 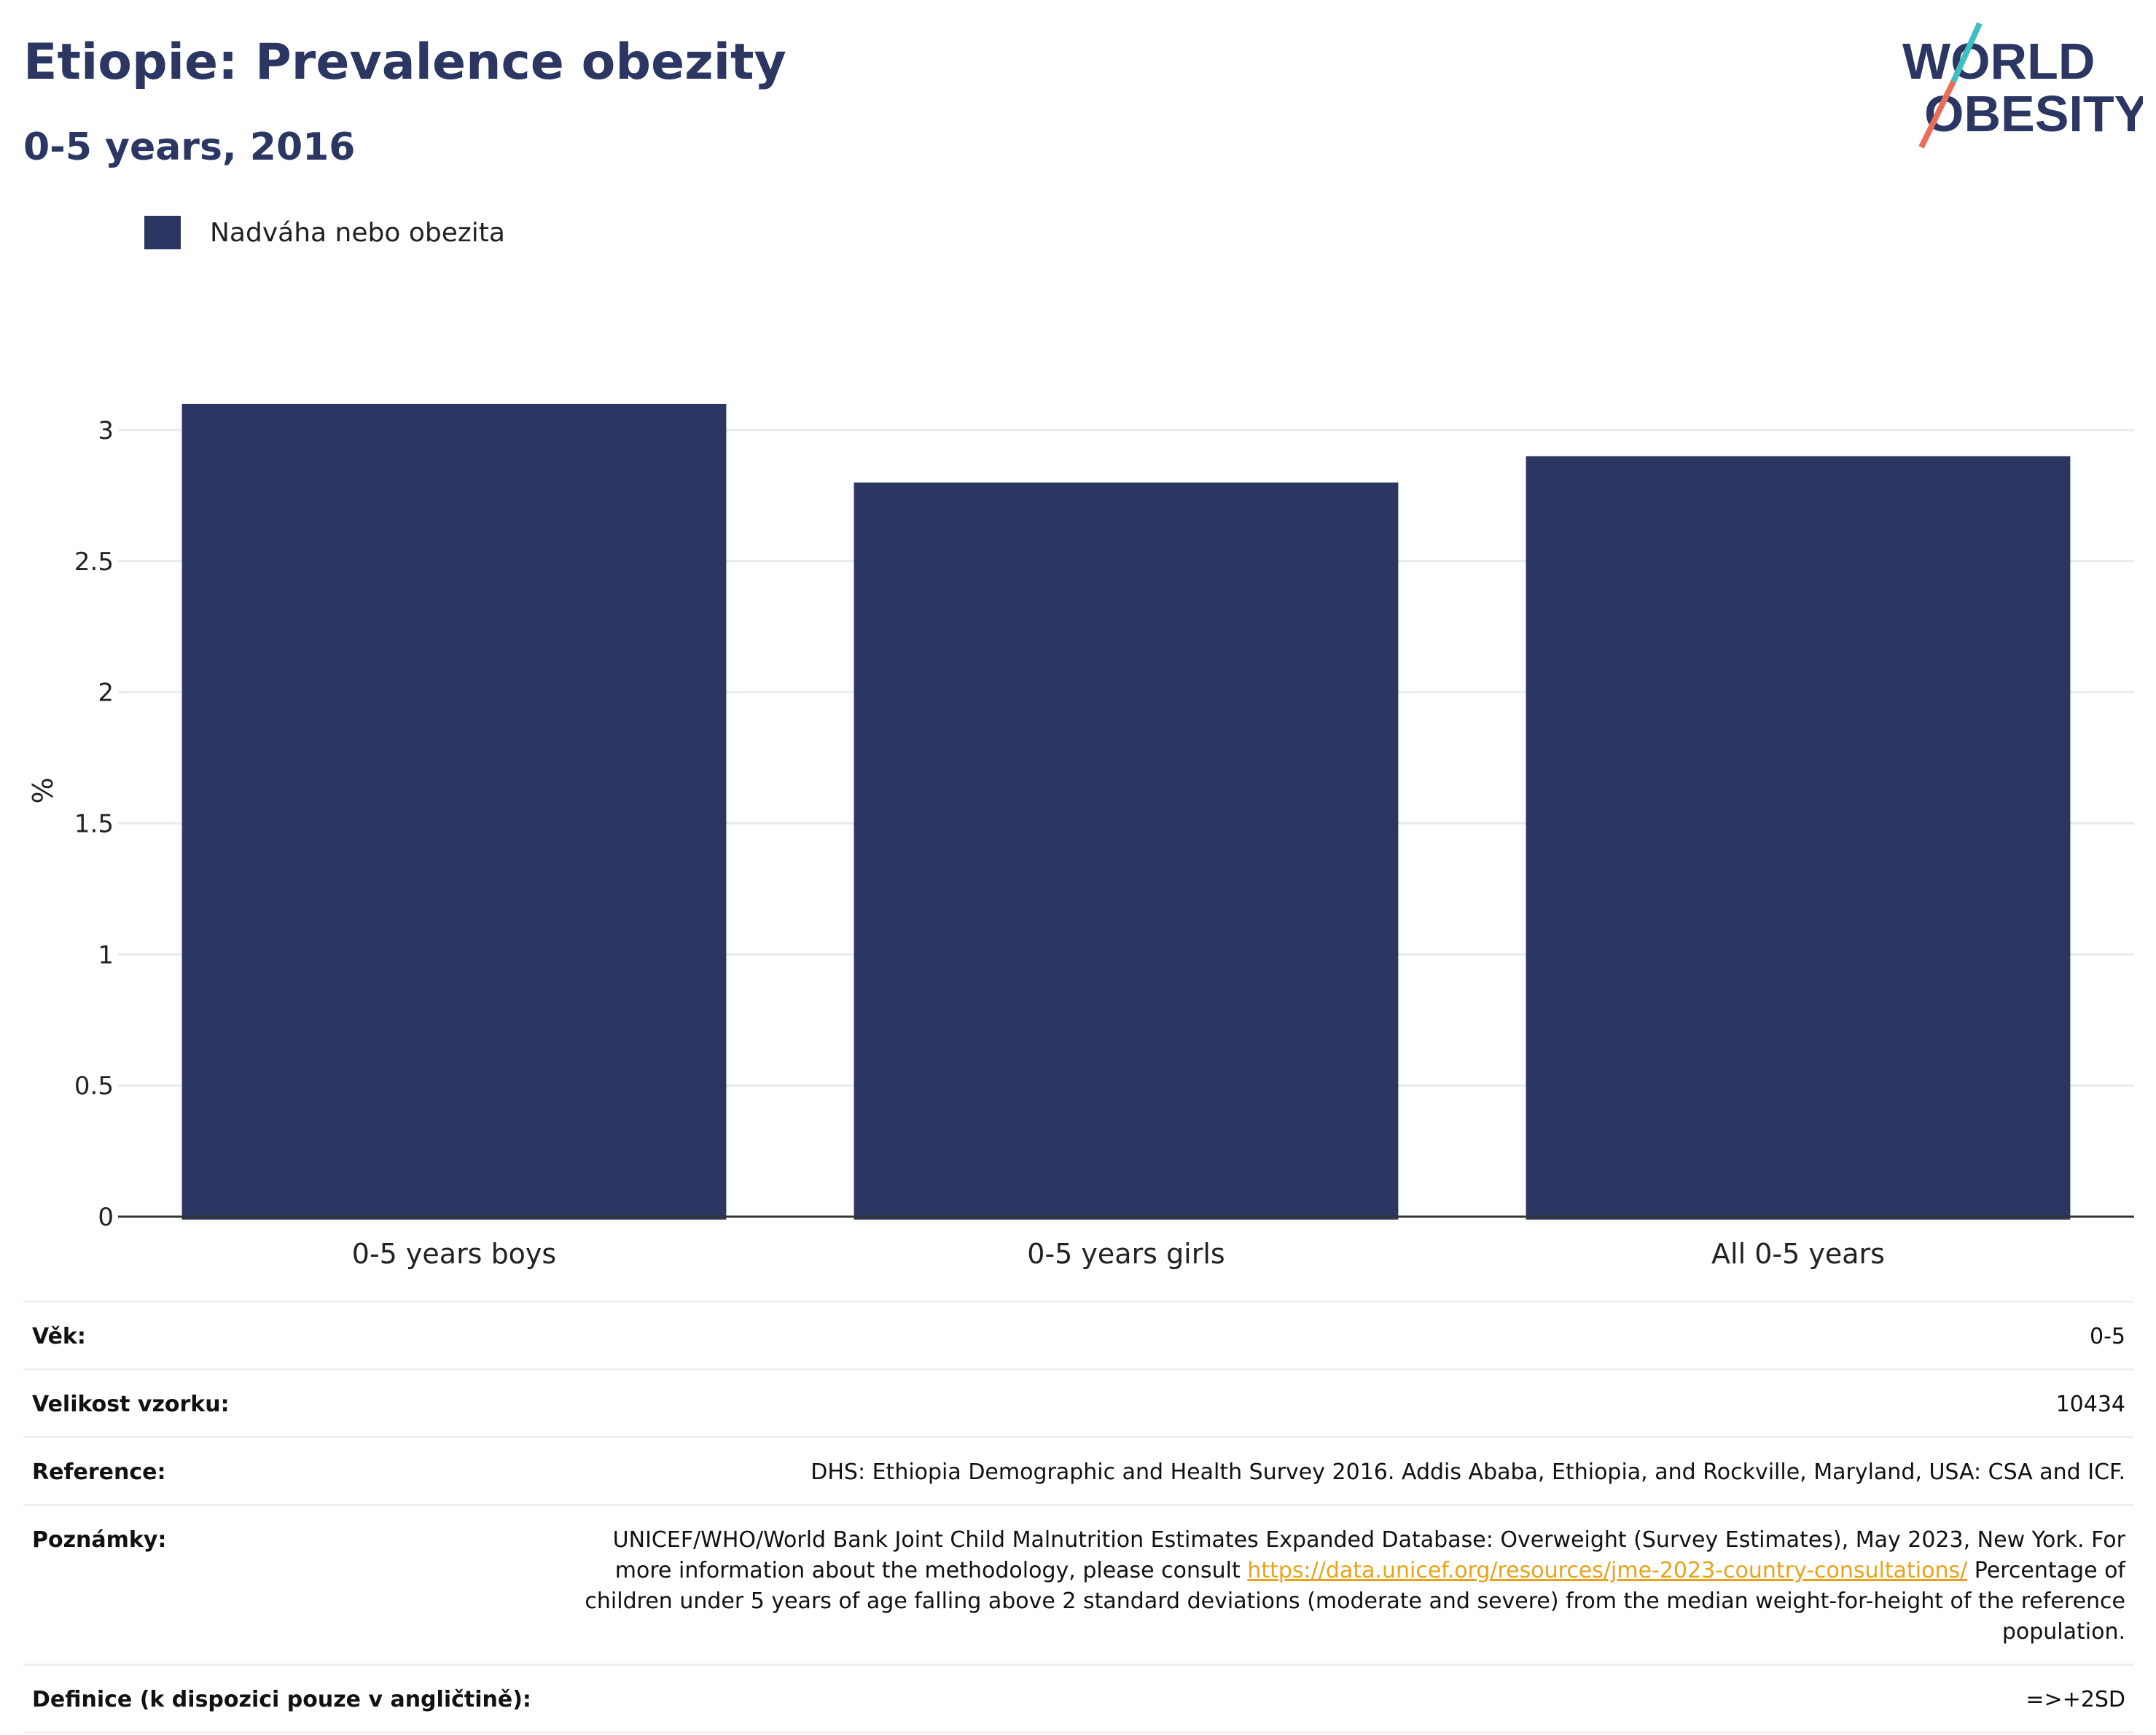 What do you see at coordinates (2108, 1336) in the screenshot?
I see `age-value: 0-5` at bounding box center [2108, 1336].